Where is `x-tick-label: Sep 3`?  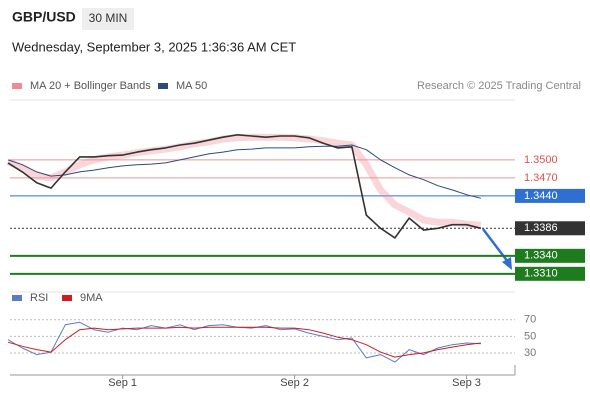
x-tick-label: Sep 3 is located at coordinates (466, 383).